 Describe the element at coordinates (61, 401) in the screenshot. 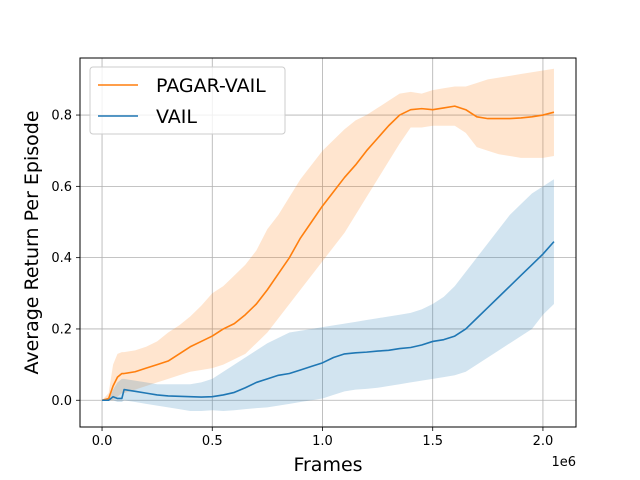

I see `y-tick-label: 0.0` at that location.